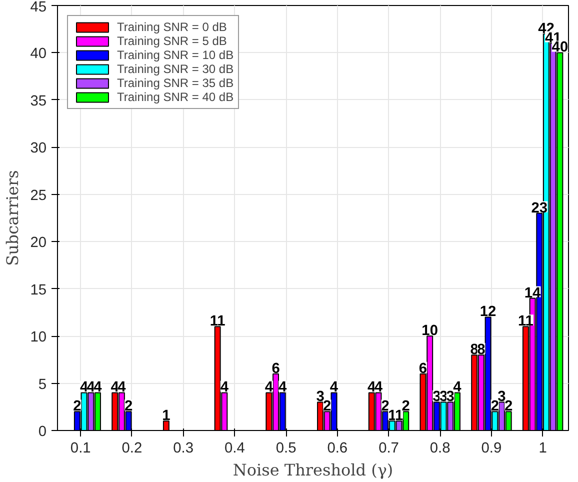  Describe the element at coordinates (38, 196) in the screenshot. I see `y-tick-label: 25` at that location.